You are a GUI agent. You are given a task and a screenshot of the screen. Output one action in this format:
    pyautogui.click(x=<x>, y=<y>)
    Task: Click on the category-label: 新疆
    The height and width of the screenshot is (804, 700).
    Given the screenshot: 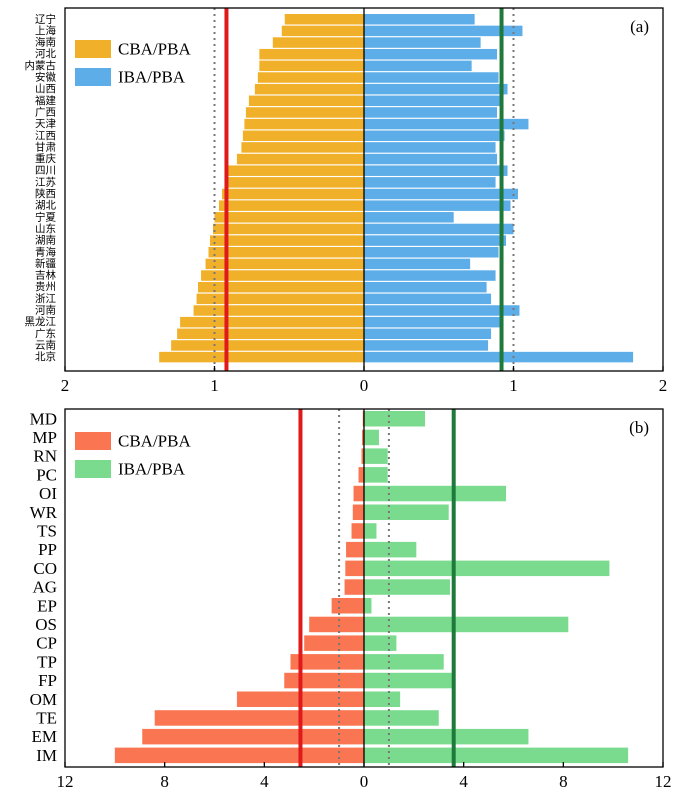 What is the action you would take?
    pyautogui.click(x=45, y=263)
    